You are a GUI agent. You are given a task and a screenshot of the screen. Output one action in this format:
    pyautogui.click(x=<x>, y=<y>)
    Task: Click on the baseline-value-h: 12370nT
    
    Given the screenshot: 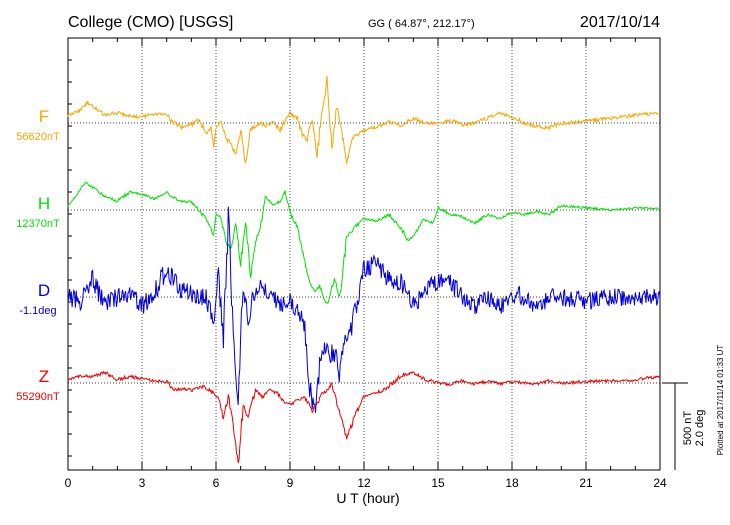 What is the action you would take?
    pyautogui.click(x=38, y=224)
    